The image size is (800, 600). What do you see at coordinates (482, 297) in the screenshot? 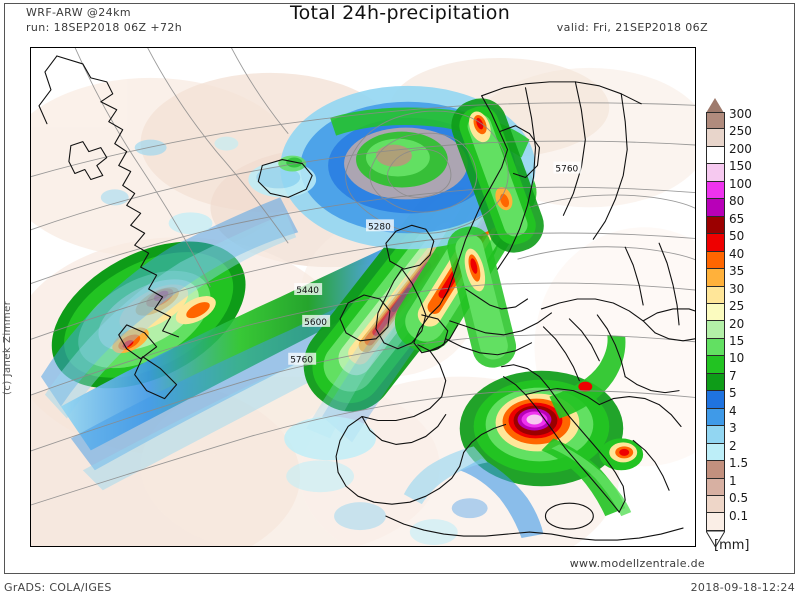
I see `norway-band-south` at bounding box center [482, 297].